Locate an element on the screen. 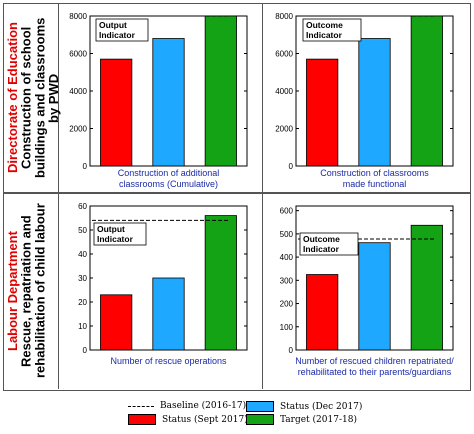 The width and height of the screenshot is (474, 434). legend-label: Status (Dec 2017) is located at coordinates (321, 406).